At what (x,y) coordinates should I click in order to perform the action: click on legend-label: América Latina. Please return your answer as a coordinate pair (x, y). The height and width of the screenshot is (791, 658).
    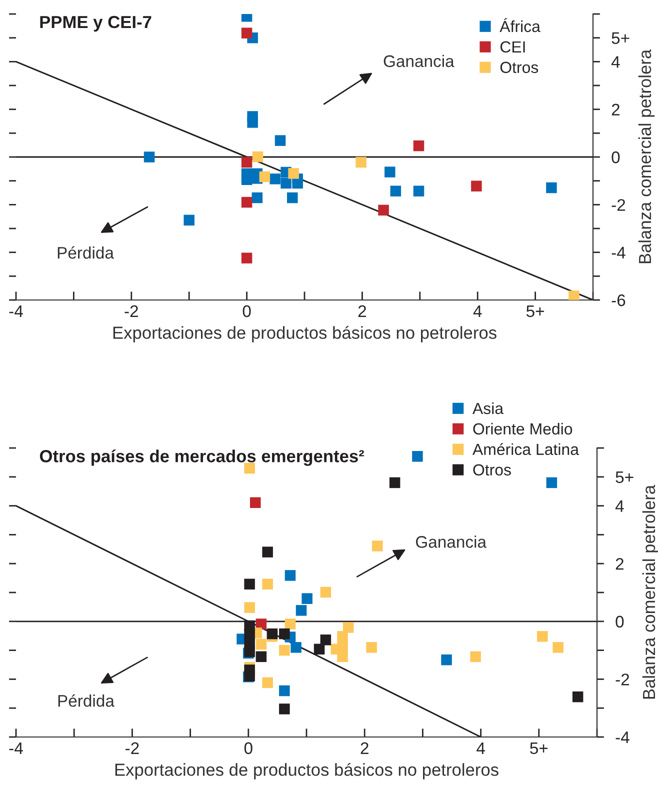
    Looking at the image, I should click on (525, 449).